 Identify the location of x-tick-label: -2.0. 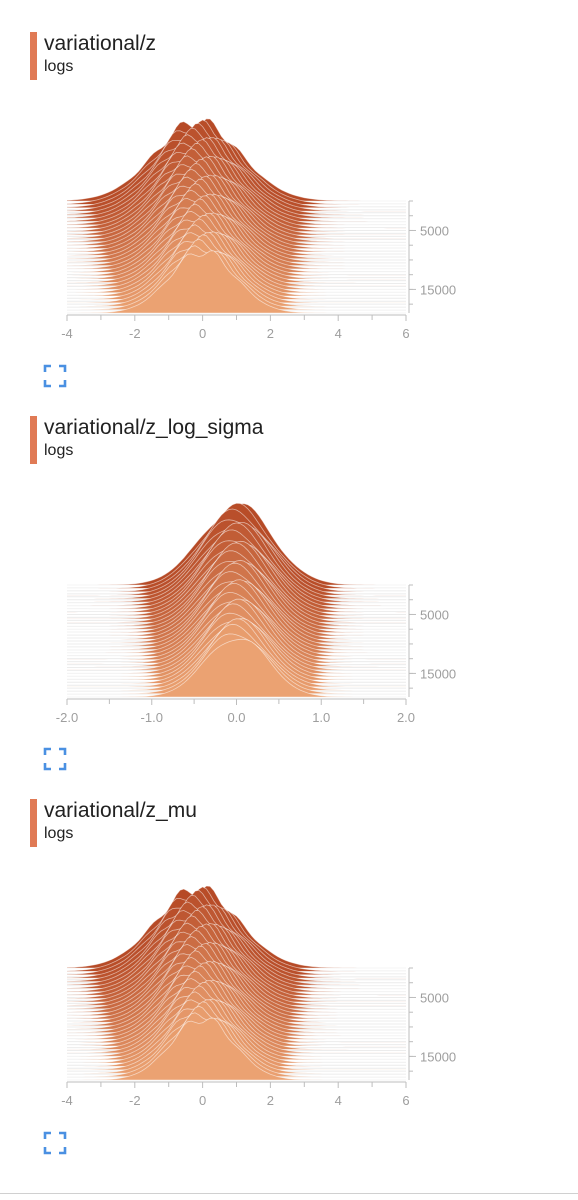
(67, 717).